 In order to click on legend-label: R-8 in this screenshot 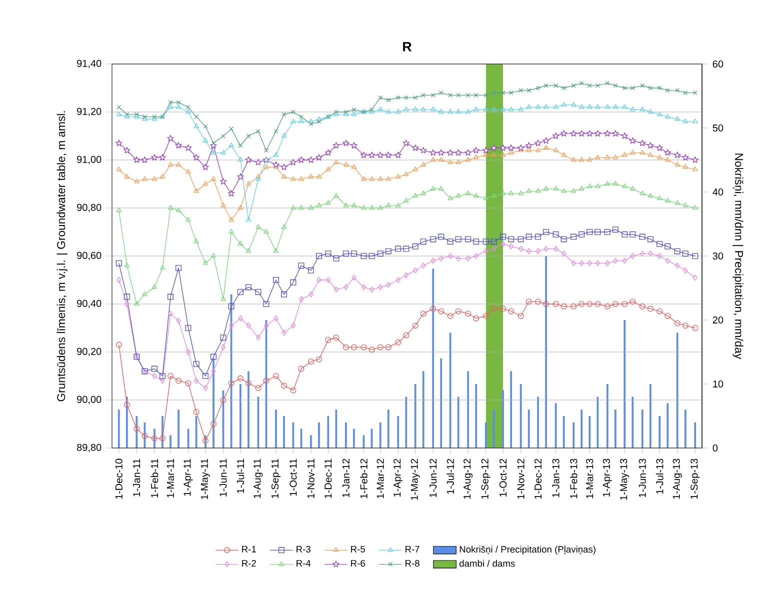, I will do `click(413, 563)`.